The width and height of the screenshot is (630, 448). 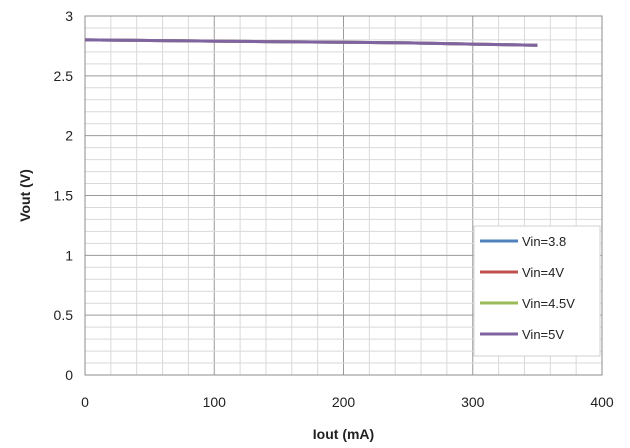 I want to click on y-tick-labels: 0 0.5 1 1.5 2 2.5 3, so click(x=64, y=195).